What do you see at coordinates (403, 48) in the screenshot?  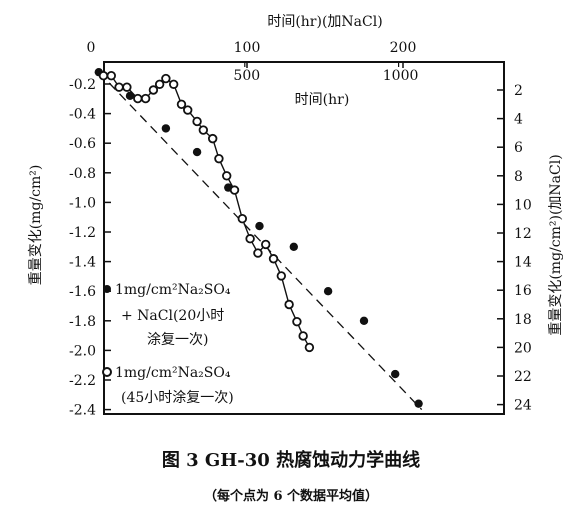 I see `top-tick-label: 200` at bounding box center [403, 48].